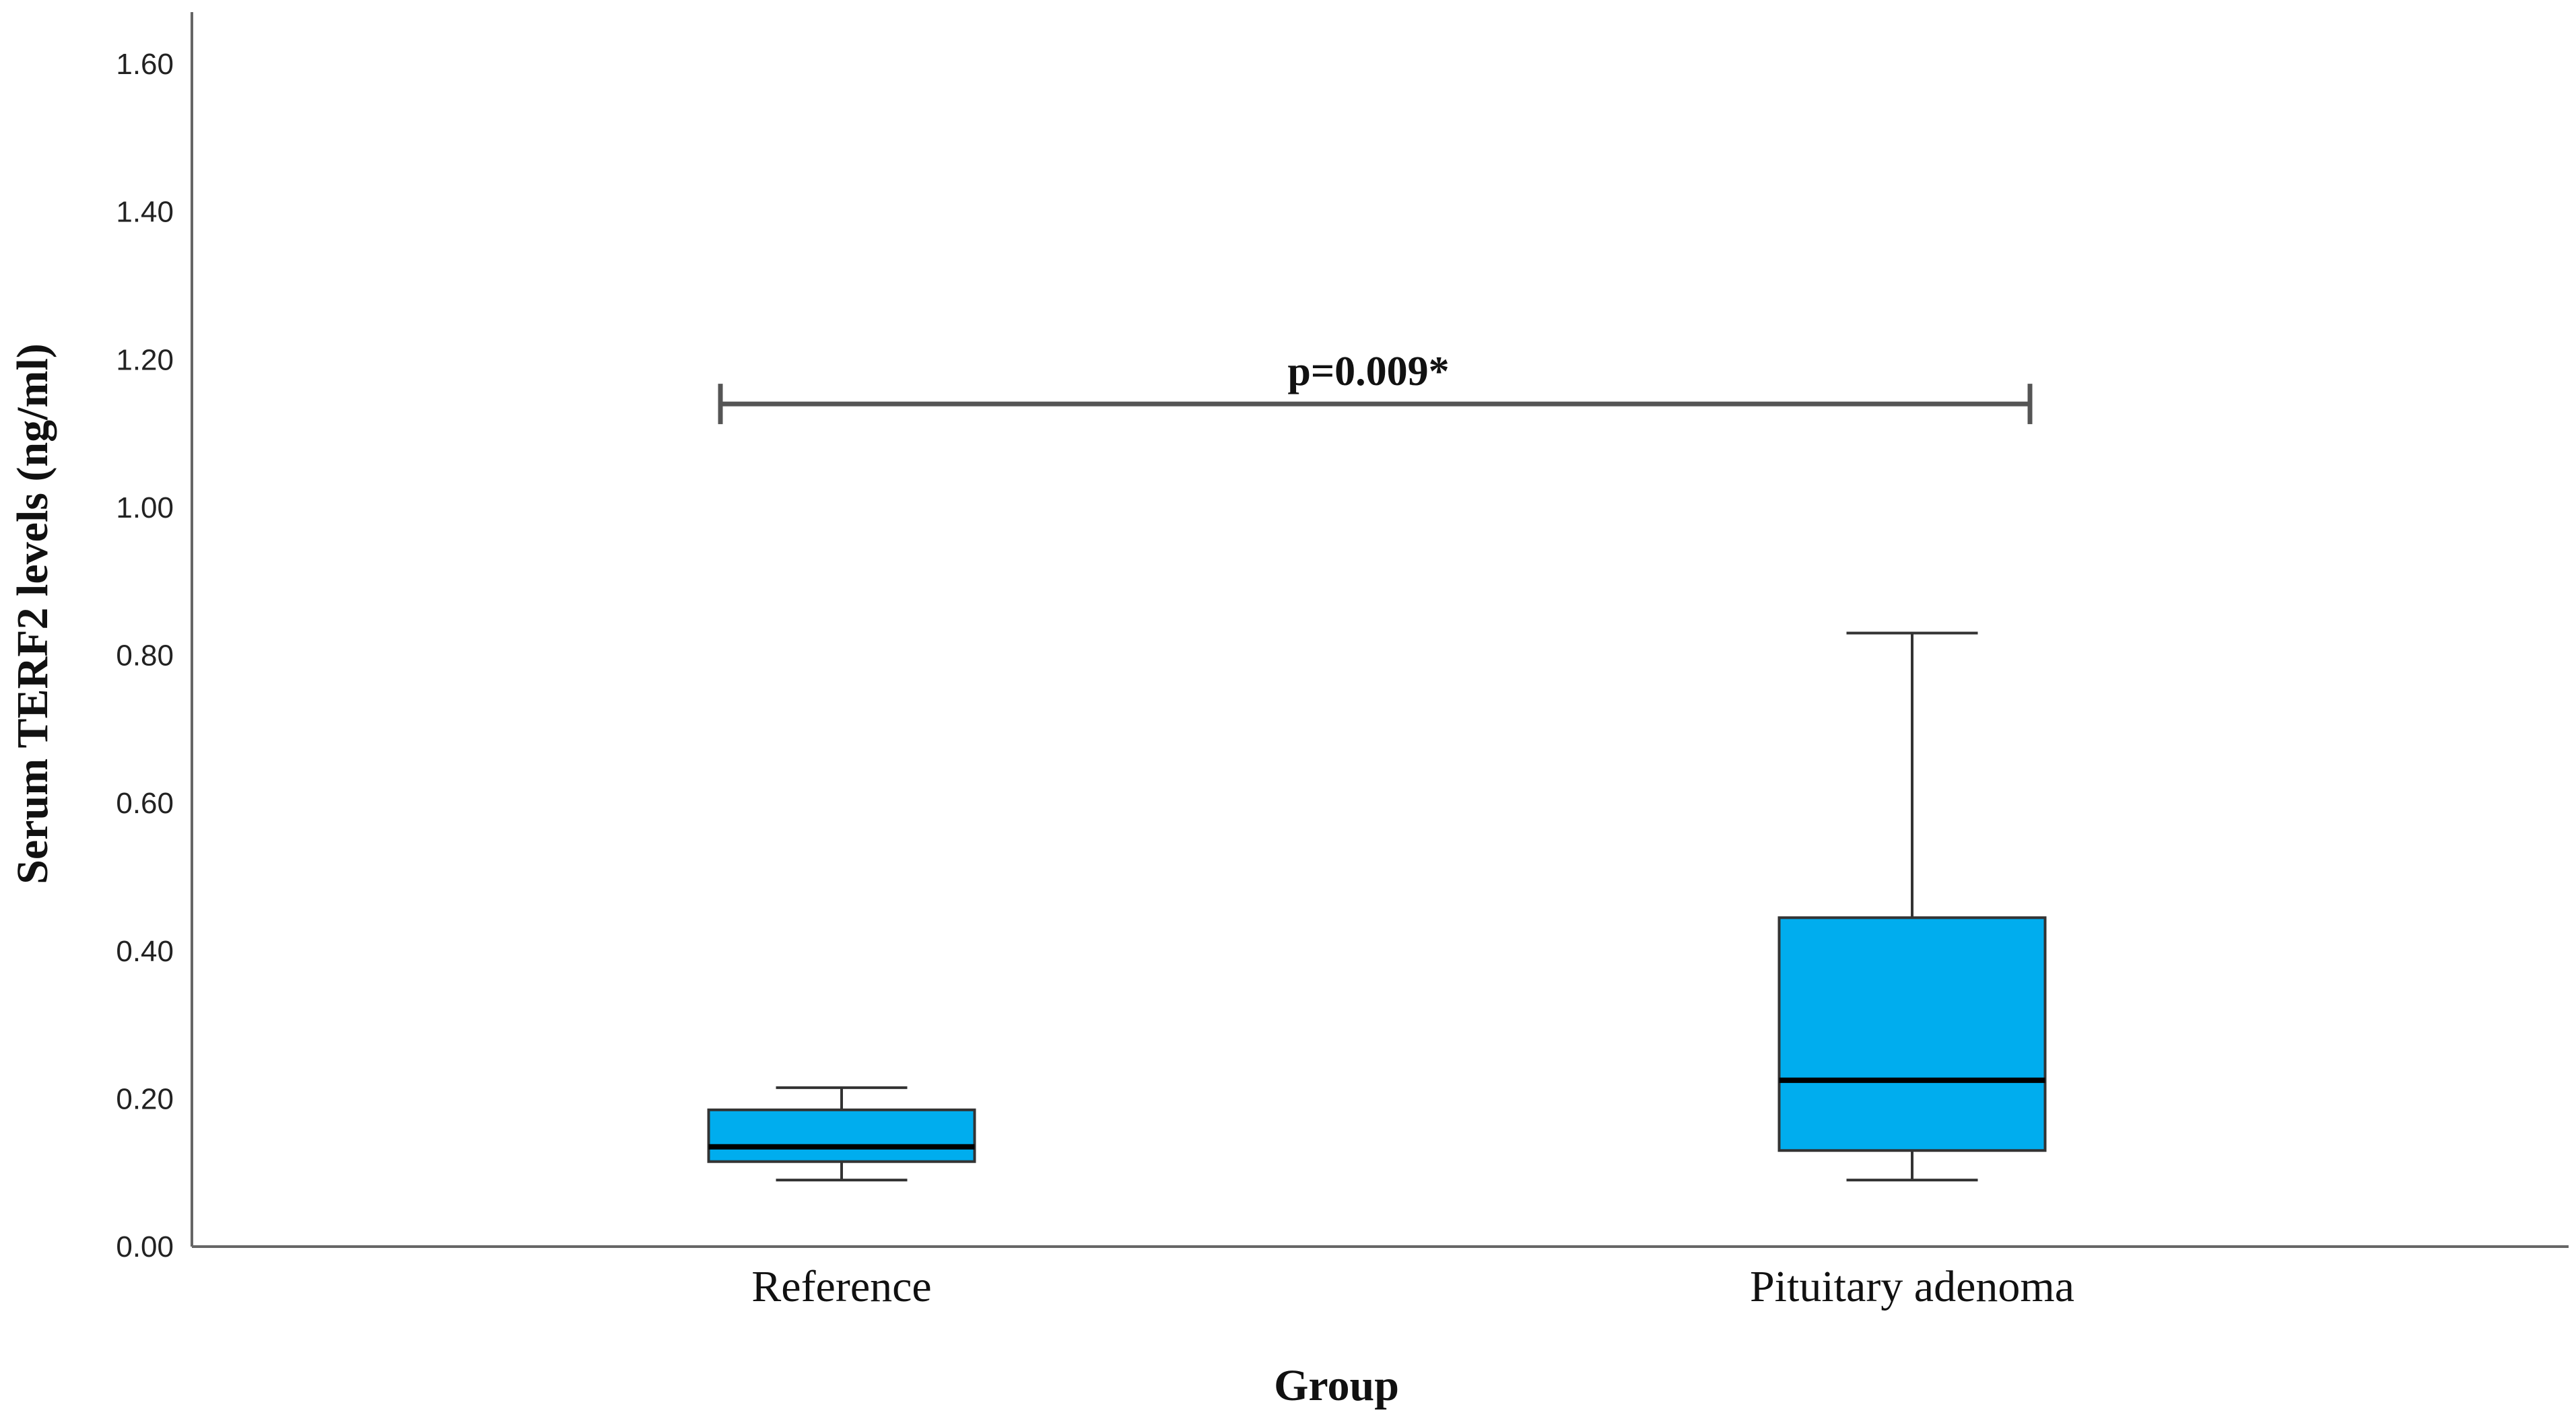 The image size is (2576, 1427). I want to click on p-value-label: p=0.009*, so click(1368, 371).